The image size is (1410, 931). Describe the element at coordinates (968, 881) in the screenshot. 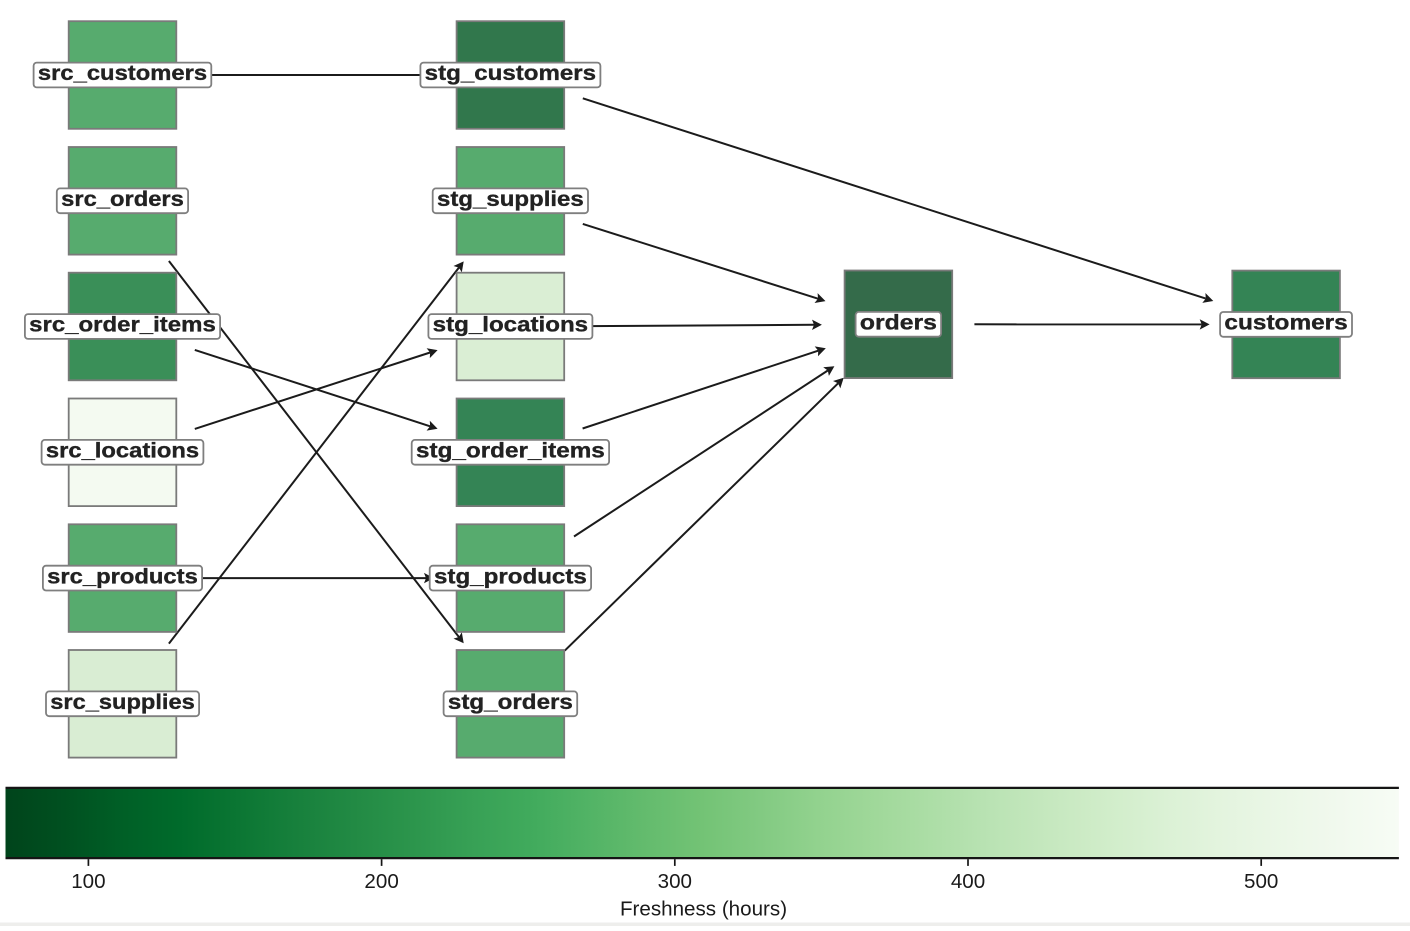

I see `svg-text: 400` at that location.